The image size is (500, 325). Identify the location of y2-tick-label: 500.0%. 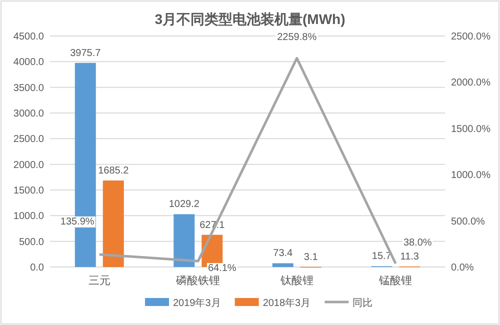
(468, 222).